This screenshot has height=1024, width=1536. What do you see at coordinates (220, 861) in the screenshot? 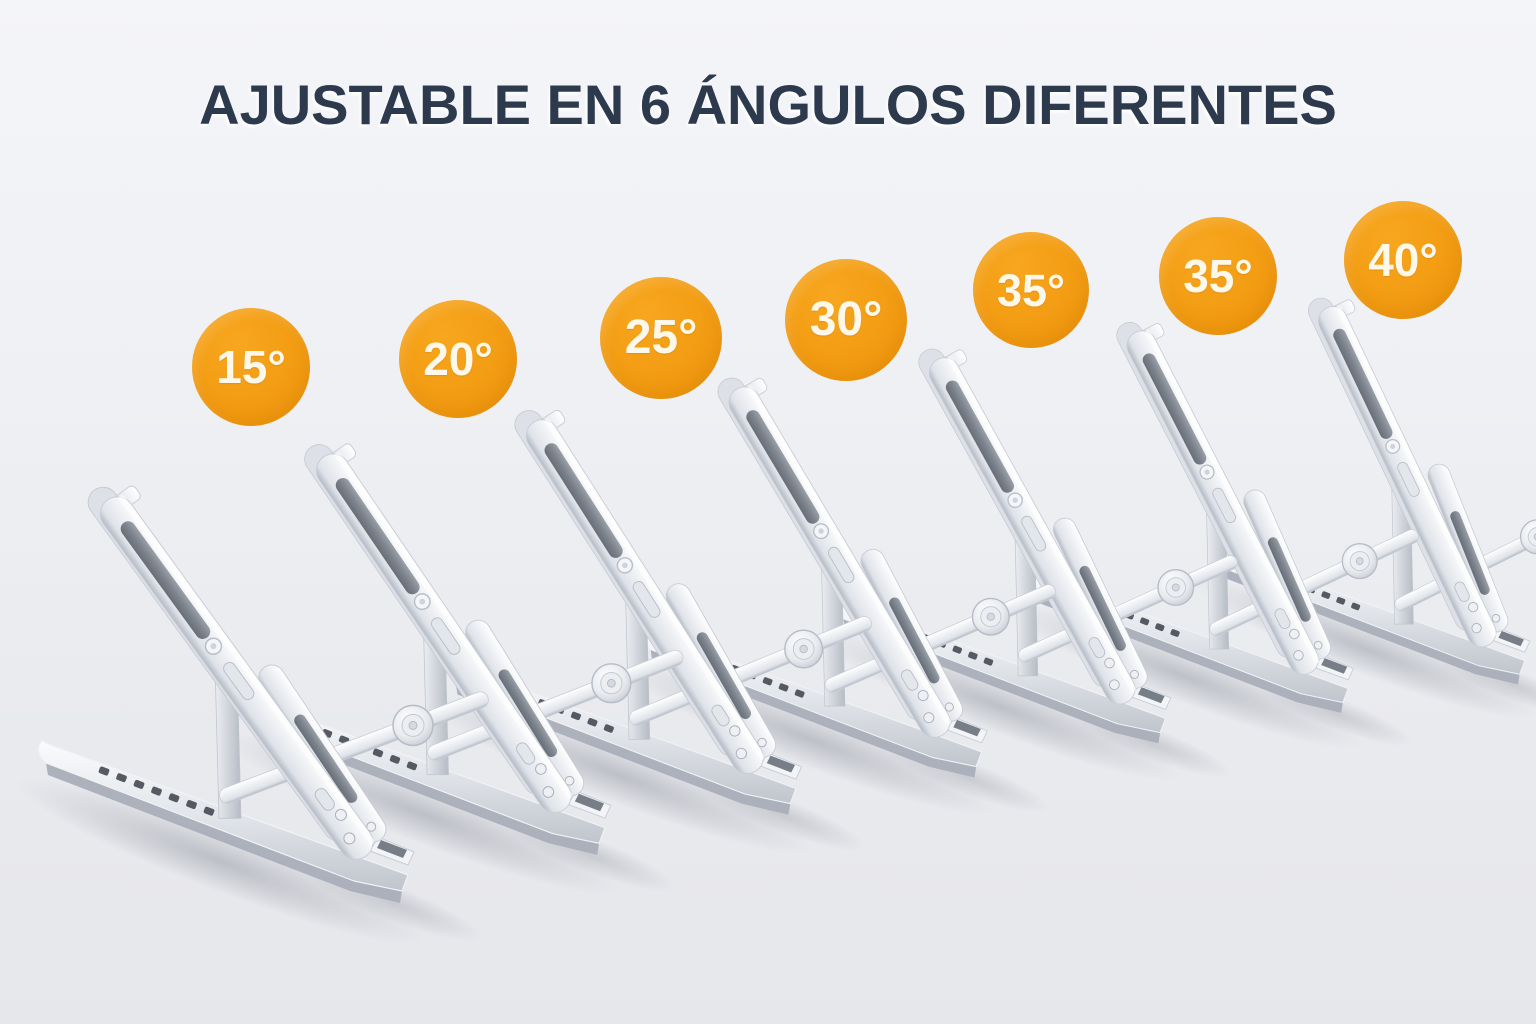
I see `ground-shadow` at bounding box center [220, 861].